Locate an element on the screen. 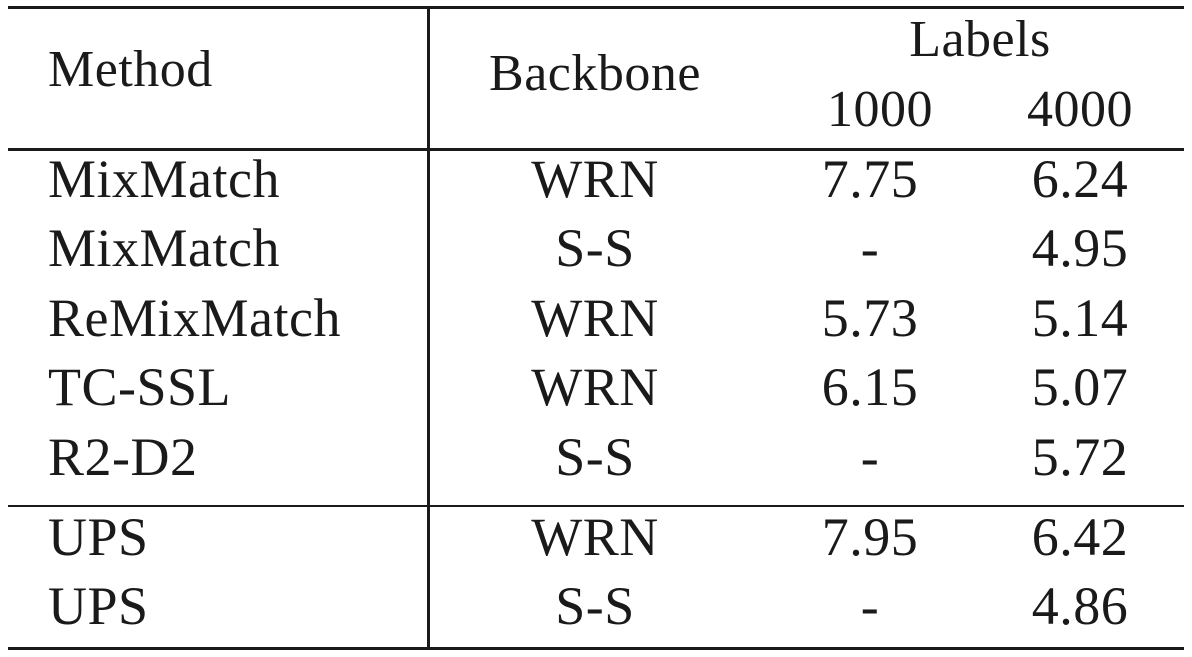 Image resolution: width=1192 pixels, height=657 pixels. table-row: R2-D2 S-S - 5.72 is located at coordinates (596, 462).